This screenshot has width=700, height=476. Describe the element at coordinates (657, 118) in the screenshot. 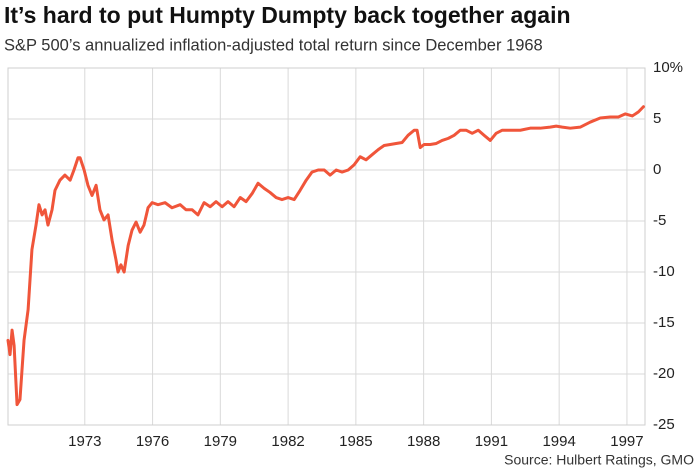

I see `y-tick-label: 5` at that location.